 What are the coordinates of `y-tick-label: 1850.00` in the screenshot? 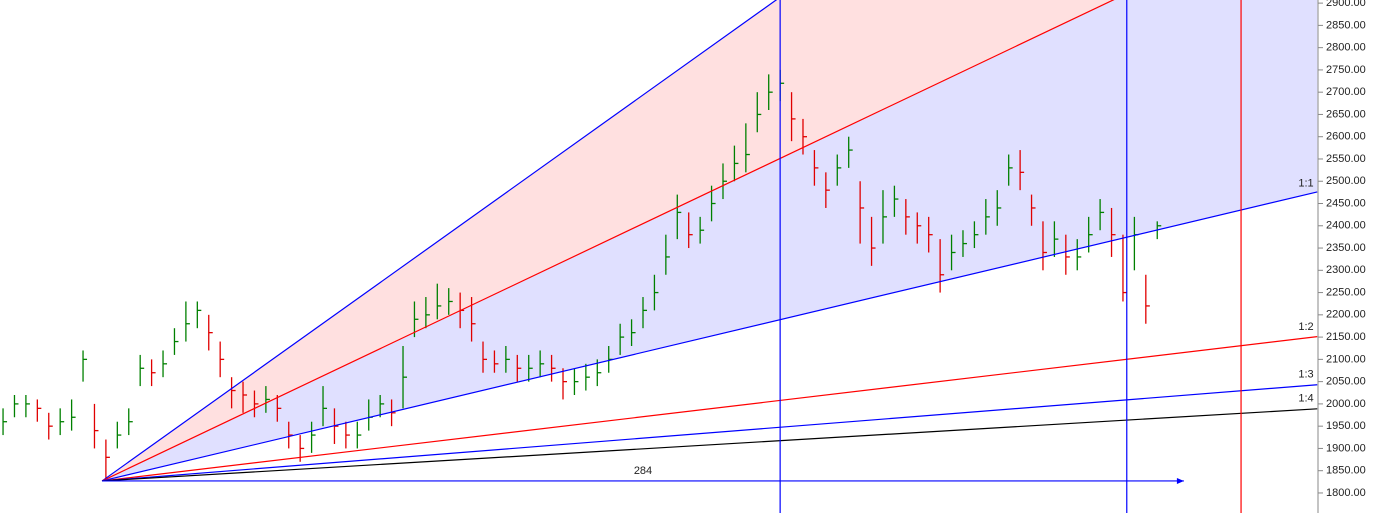 It's located at (1346, 471).